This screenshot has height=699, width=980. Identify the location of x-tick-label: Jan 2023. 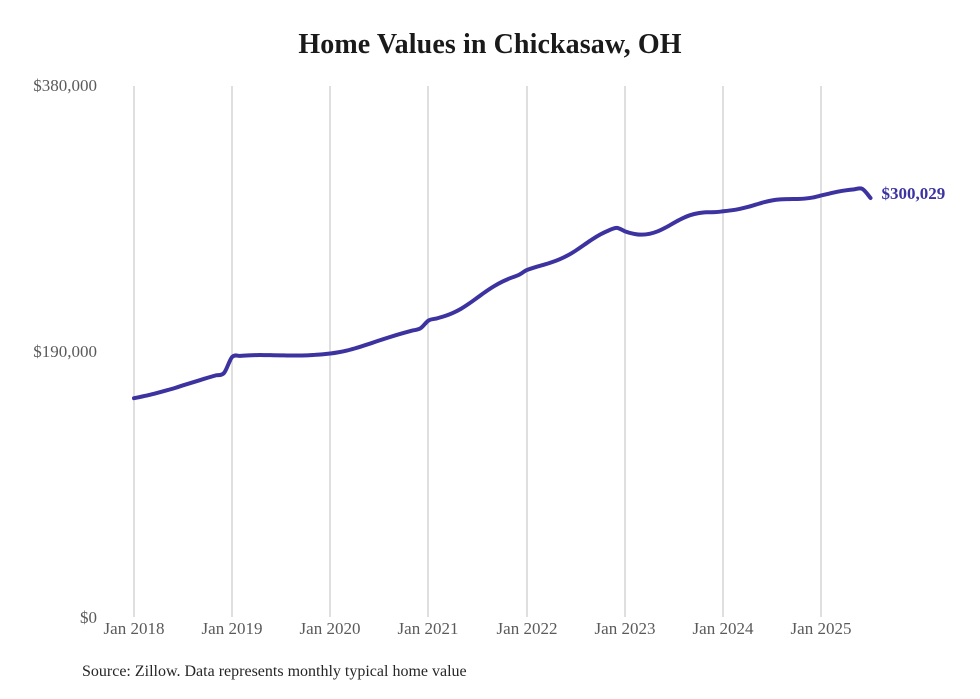
(625, 628).